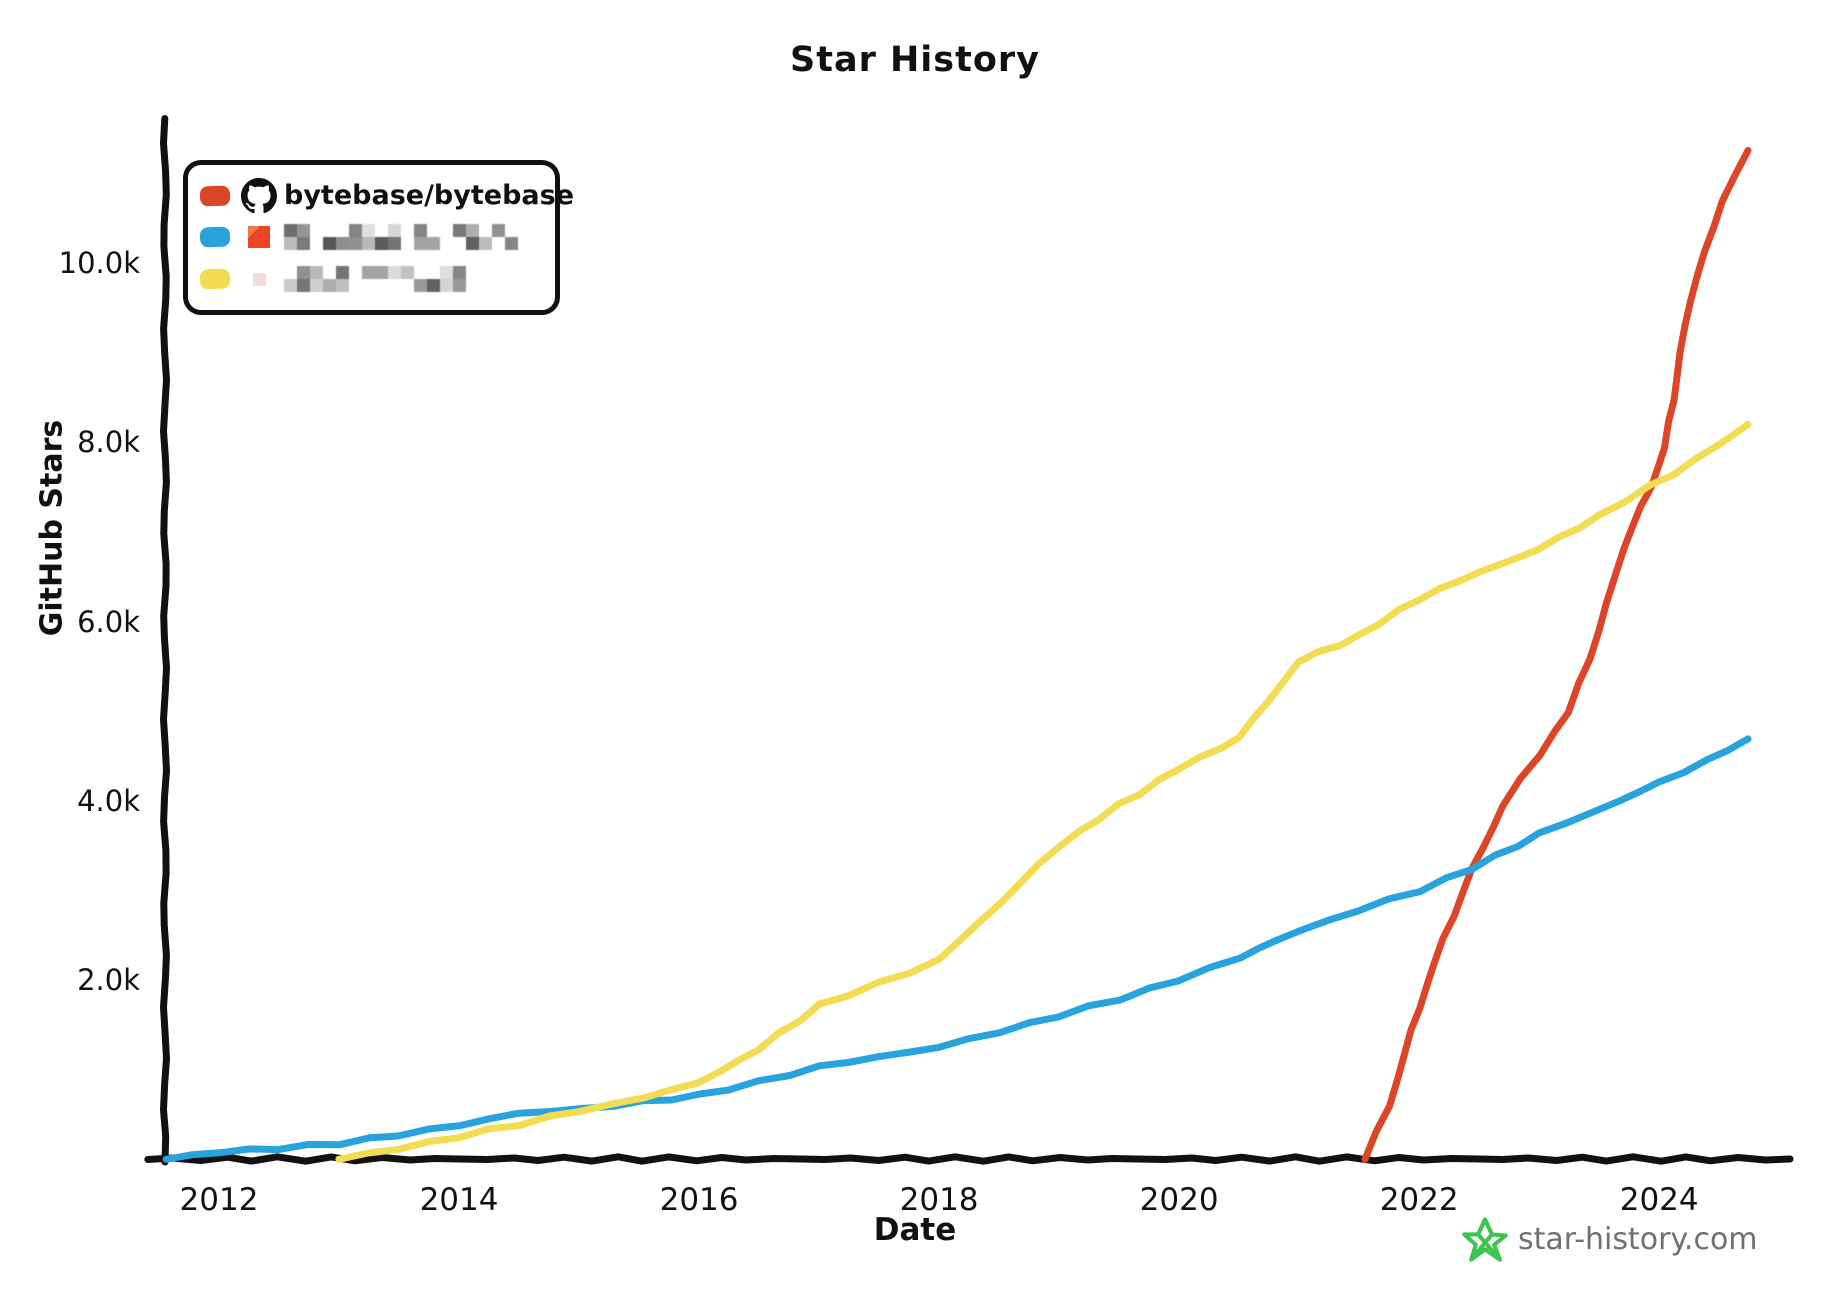 This screenshot has height=1308, width=1832. Describe the element at coordinates (915, 1230) in the screenshot. I see `x-axis-title: Date` at that location.